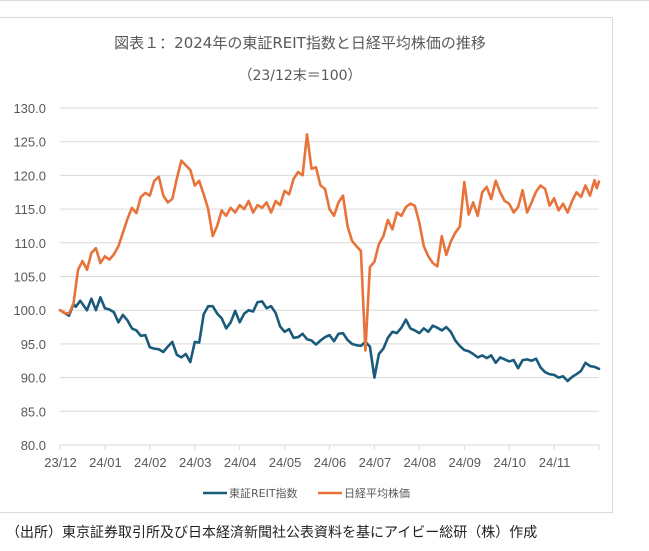 The width and height of the screenshot is (649, 551). What do you see at coordinates (150, 462) in the screenshot?
I see `x-tick-label: 24/02` at bounding box center [150, 462].